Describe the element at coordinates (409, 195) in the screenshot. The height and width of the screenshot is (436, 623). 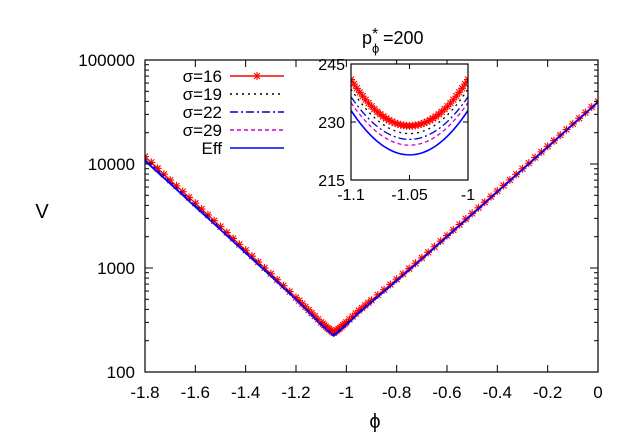
I see `inset-x-tick-label: -1.05` at that location.